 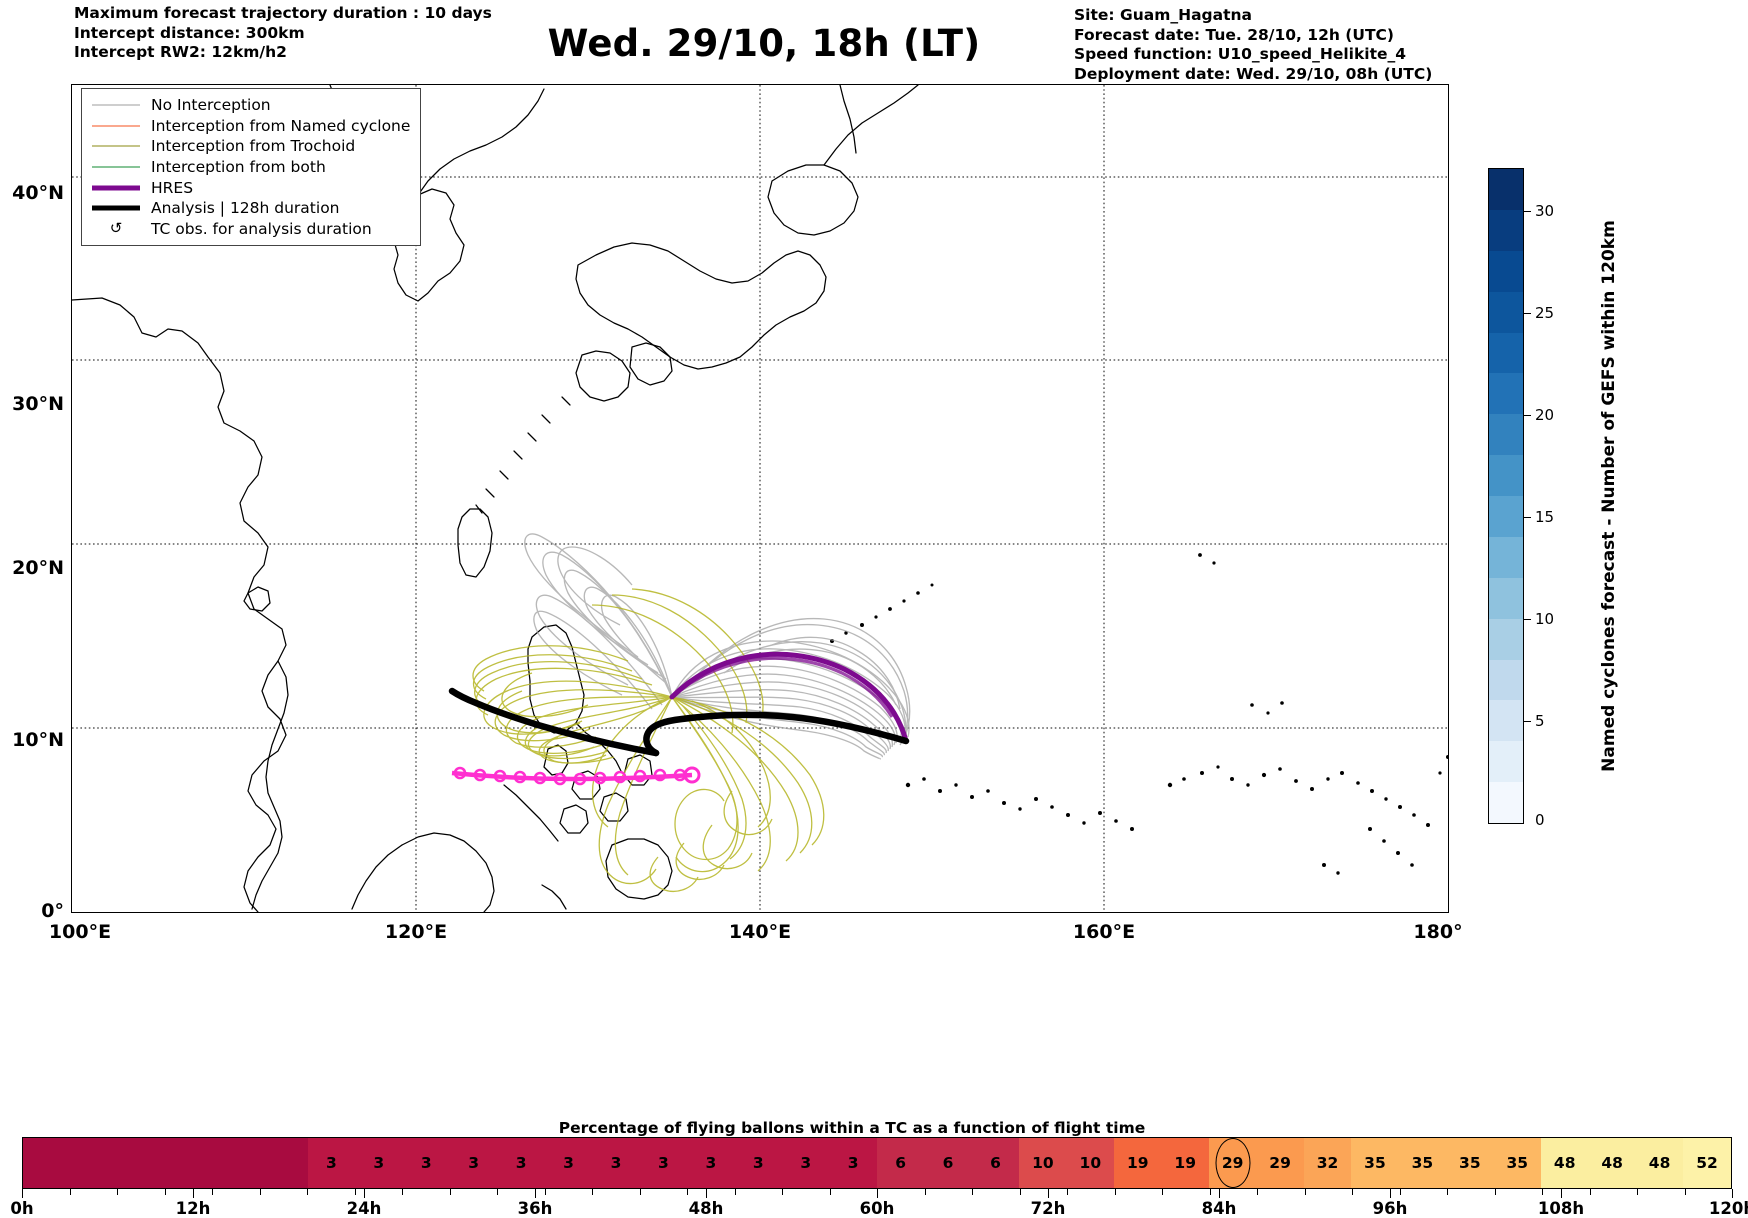 I want to click on hres-track, so click(x=789, y=697).